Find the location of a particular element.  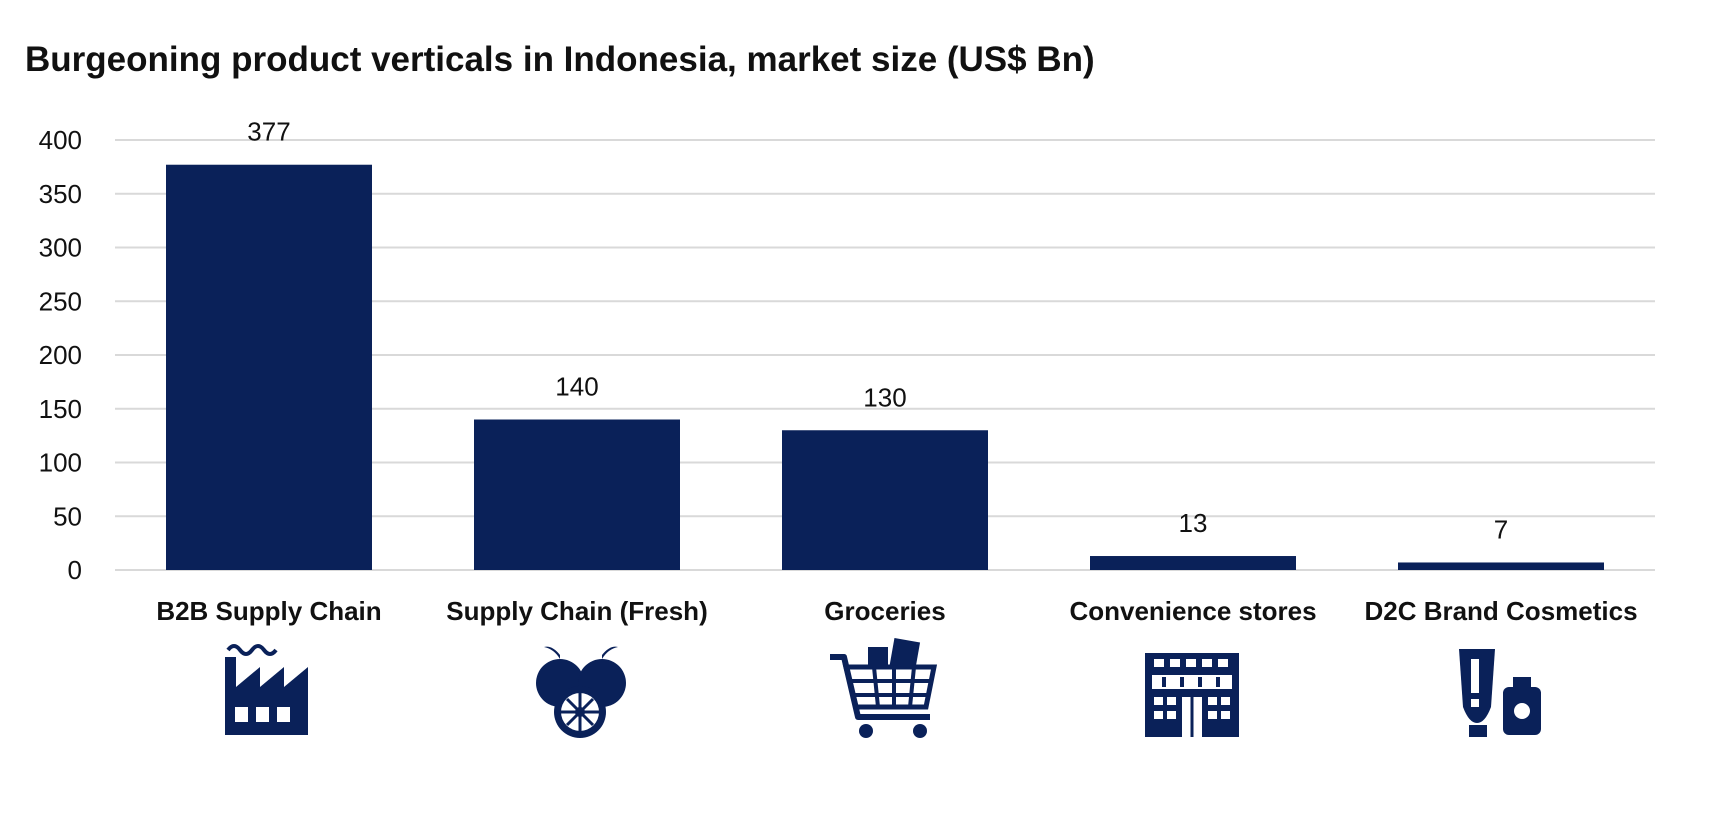

y-tick-label: 400 is located at coordinates (60, 140).